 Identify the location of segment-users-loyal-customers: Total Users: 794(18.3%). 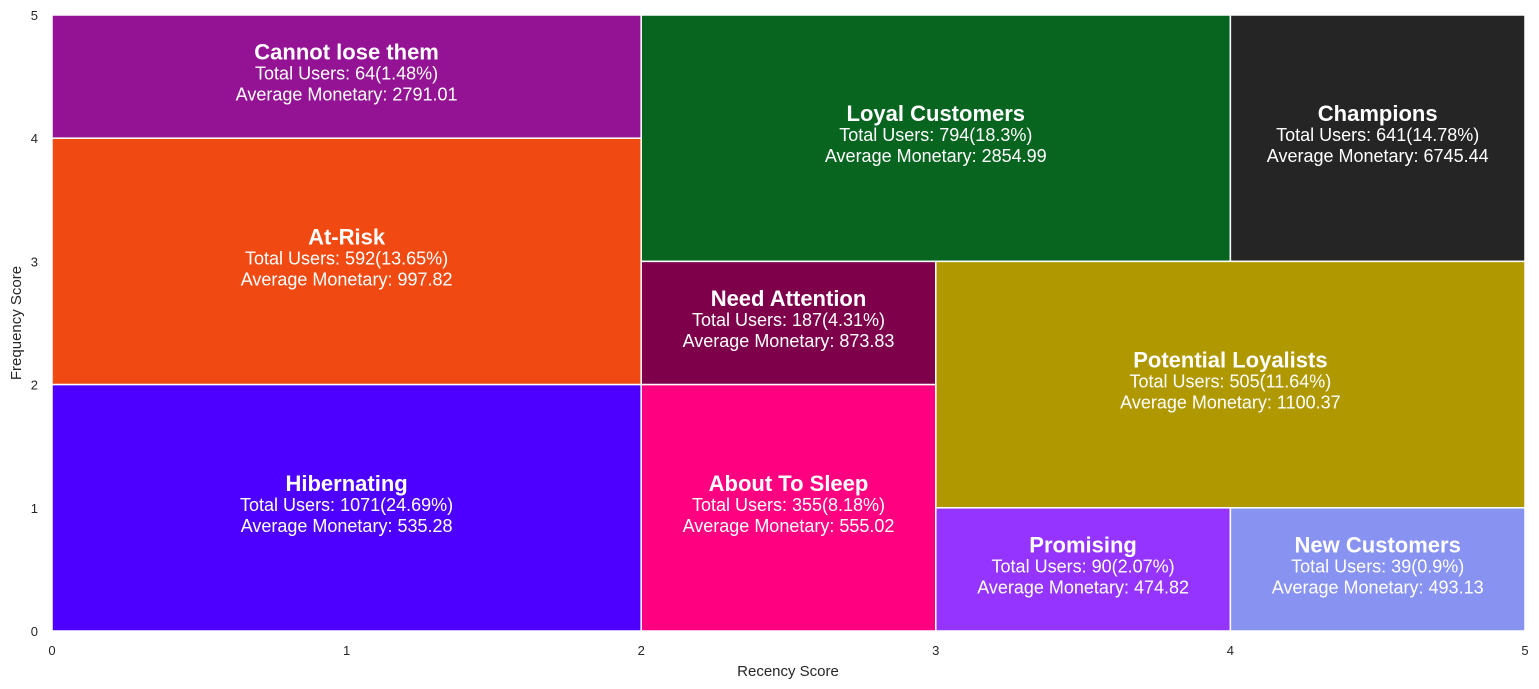
(935, 135).